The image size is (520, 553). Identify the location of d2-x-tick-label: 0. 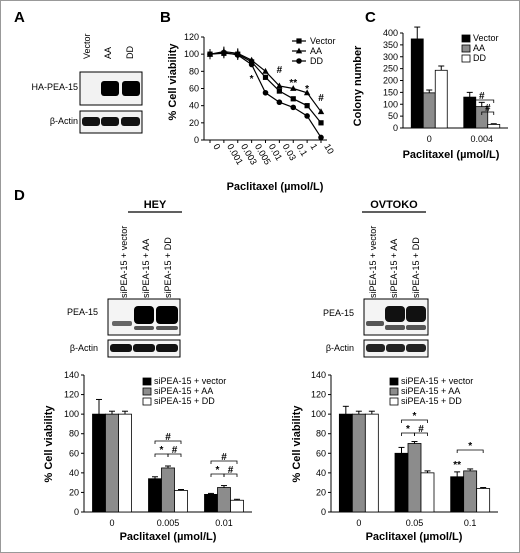
(358, 523).